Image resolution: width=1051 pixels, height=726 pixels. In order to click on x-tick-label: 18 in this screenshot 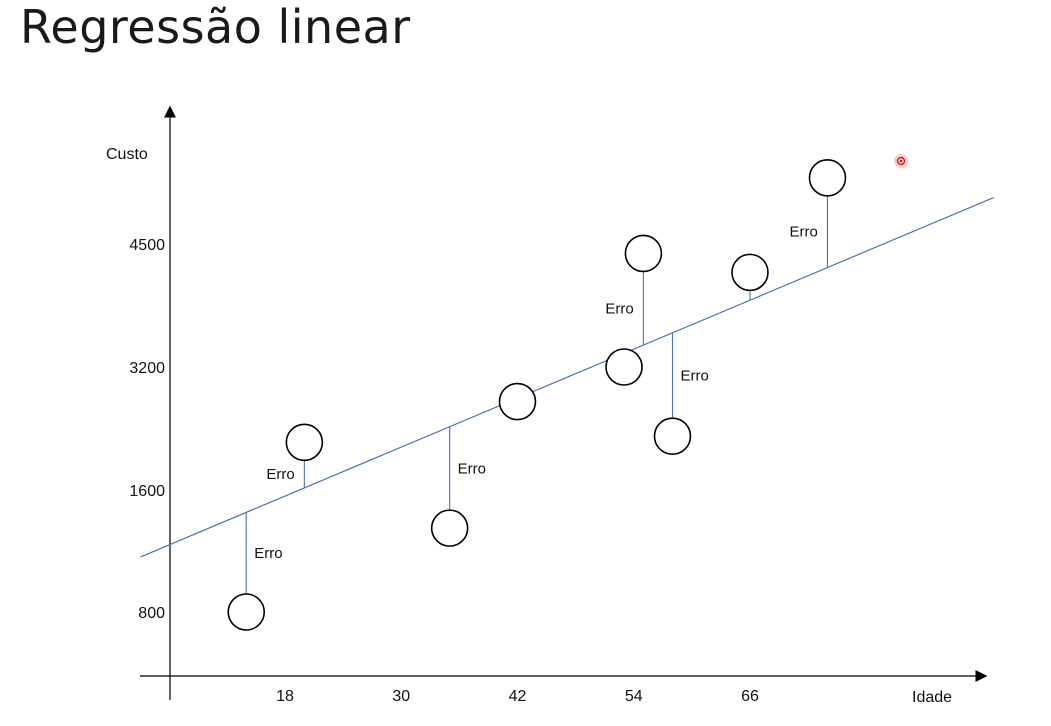, I will do `click(285, 696)`.